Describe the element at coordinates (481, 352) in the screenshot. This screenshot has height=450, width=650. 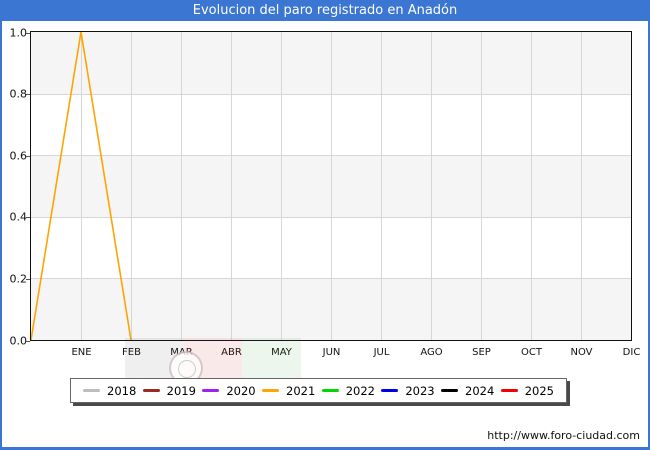
I see `x-tick-label-sep: SEP` at that location.